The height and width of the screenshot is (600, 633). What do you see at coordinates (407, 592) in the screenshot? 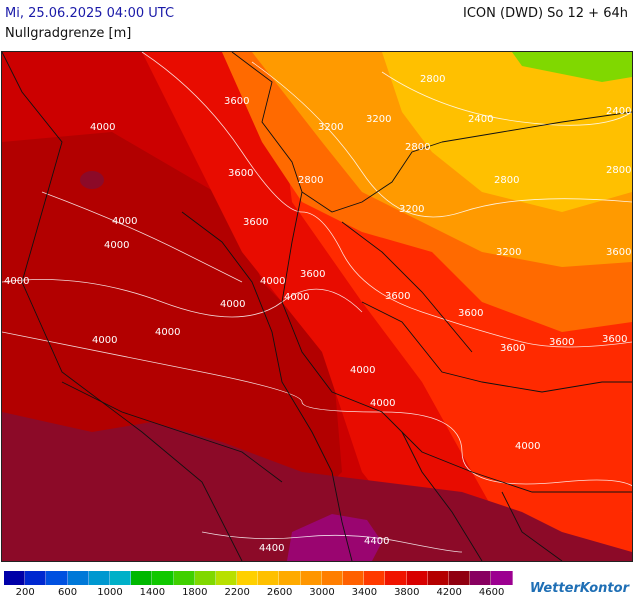
I see `legend-label: 3800` at bounding box center [407, 592].